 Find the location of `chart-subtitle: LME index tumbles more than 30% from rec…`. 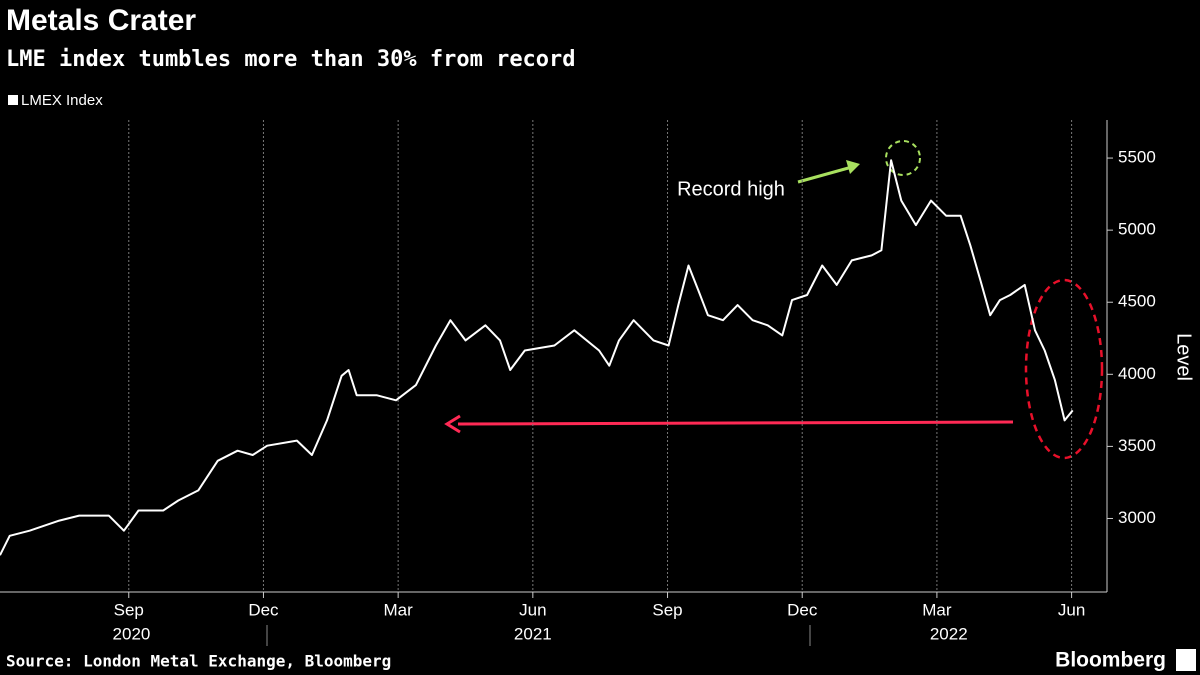

chart-subtitle: LME index tumbles more than 30% from rec… is located at coordinates (291, 59).